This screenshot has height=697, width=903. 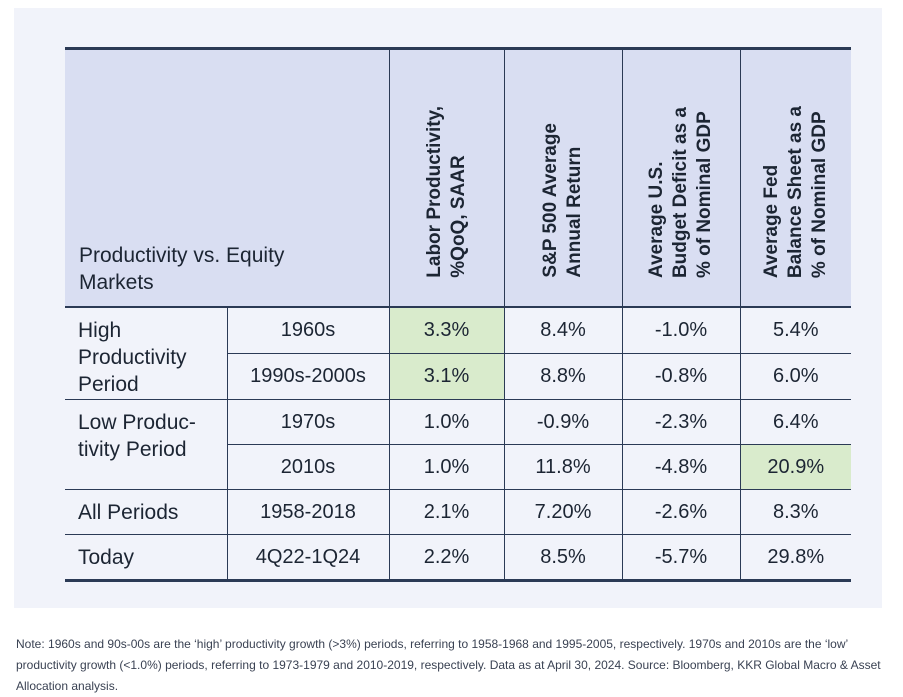 What do you see at coordinates (308, 467) in the screenshot?
I see `period-cell: 2010s` at bounding box center [308, 467].